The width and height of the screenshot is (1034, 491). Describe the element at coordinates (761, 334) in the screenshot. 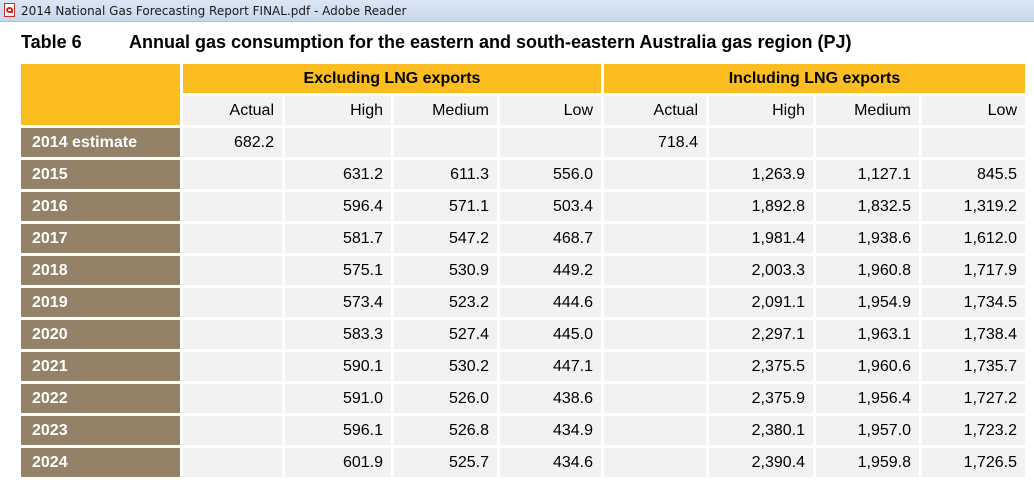

I see `table-cell: 2,297.1` at that location.